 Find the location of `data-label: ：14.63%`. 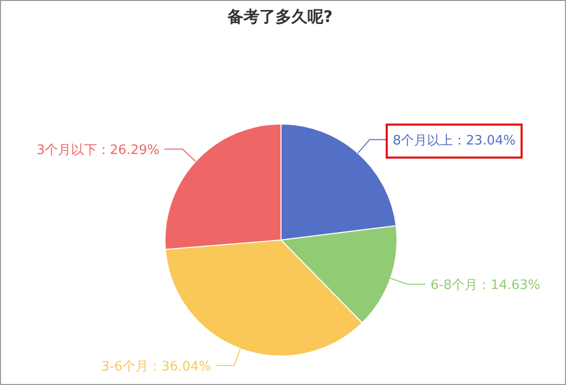

data-label: ：14.63% is located at coordinates (509, 286).